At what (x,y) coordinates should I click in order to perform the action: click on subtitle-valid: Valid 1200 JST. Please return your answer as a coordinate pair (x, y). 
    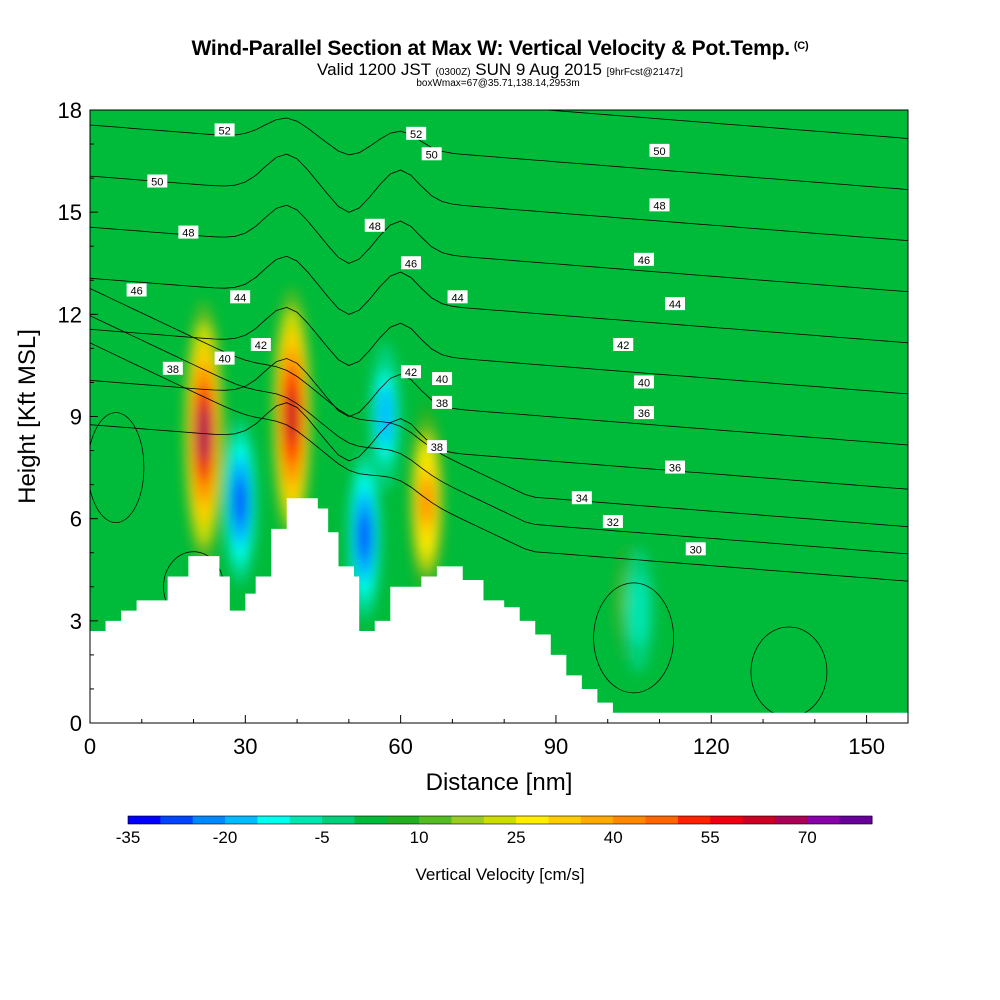
    Looking at the image, I should click on (374, 69).